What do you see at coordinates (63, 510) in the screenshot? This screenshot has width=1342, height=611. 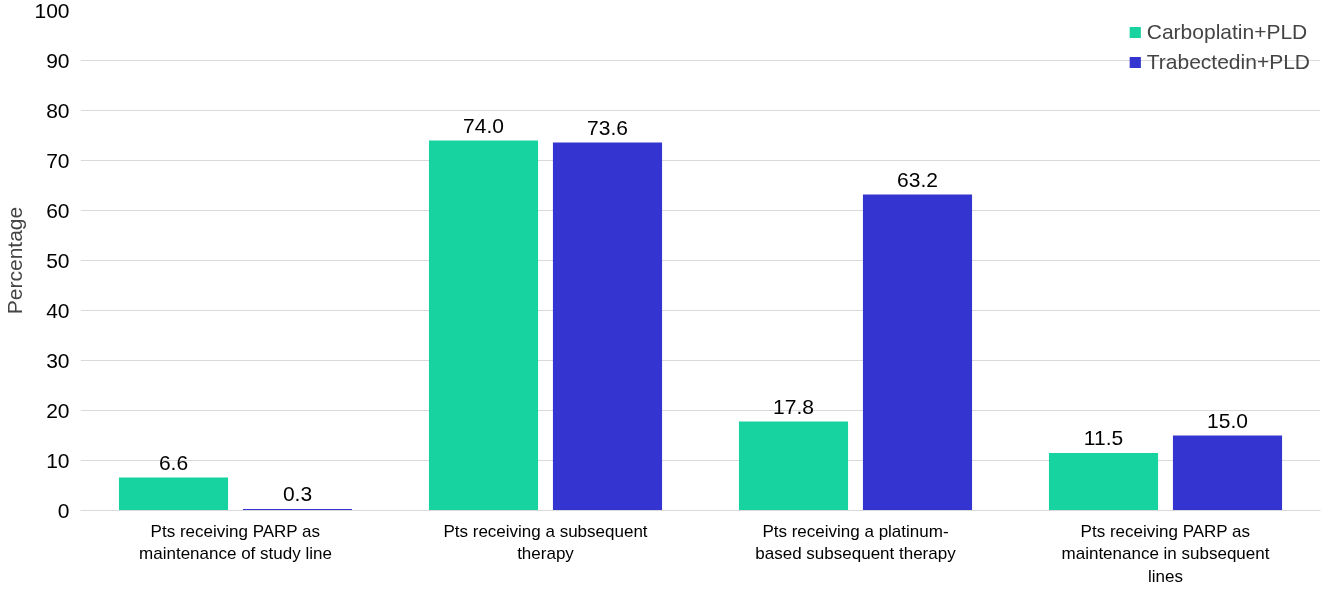 I see `y-tick-label: 0` at bounding box center [63, 510].